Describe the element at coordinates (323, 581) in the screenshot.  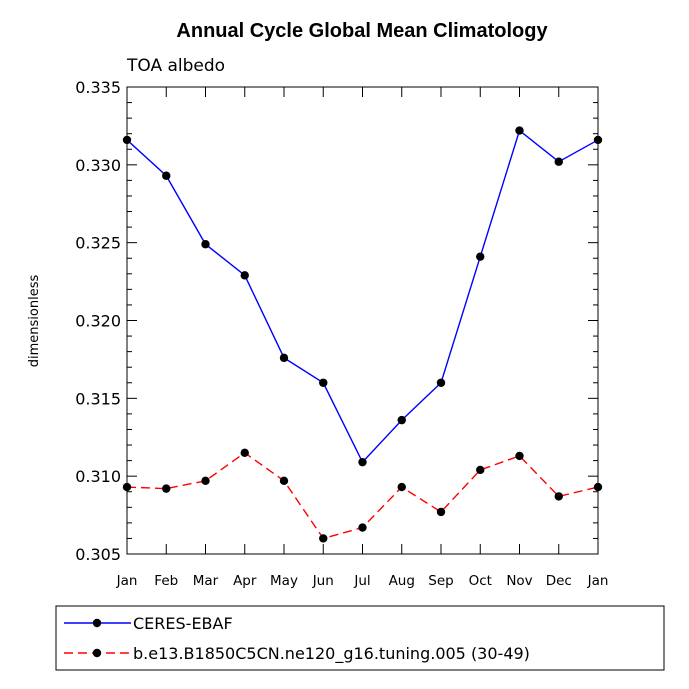
I see `x-tick-label: Jun` at that location.